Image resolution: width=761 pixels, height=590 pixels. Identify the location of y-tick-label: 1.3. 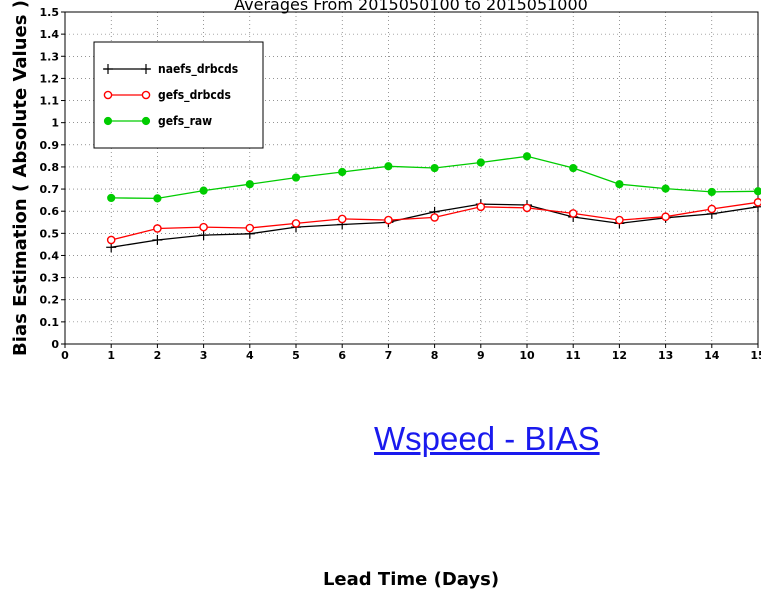
(50, 56).